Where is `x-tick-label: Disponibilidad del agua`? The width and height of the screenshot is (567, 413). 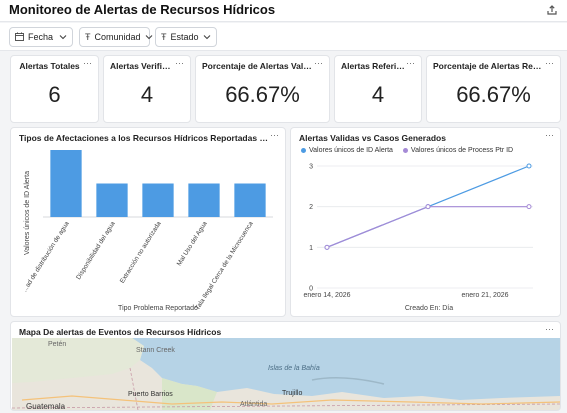 x-tick-label: Disponibilidad del agua is located at coordinates (96, 250).